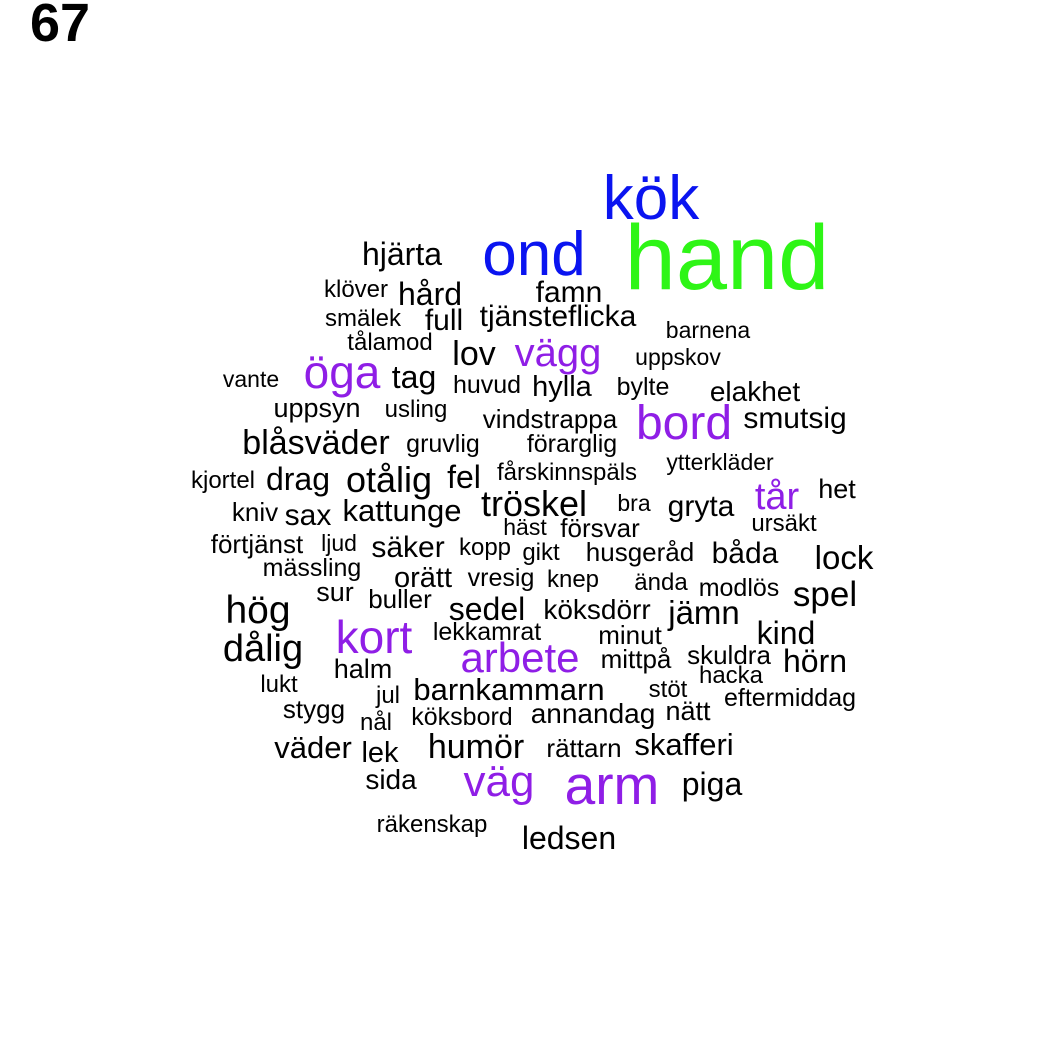  What do you see at coordinates (755, 391) in the screenshot?
I see `word-21: elakhet` at bounding box center [755, 391].